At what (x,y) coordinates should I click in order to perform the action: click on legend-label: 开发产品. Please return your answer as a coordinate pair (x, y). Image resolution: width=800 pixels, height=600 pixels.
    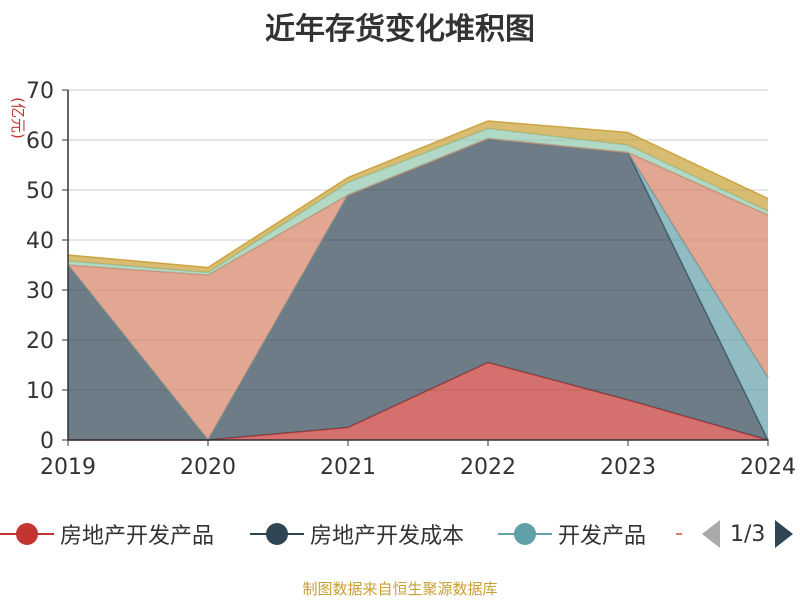
    Looking at the image, I should click on (602, 536).